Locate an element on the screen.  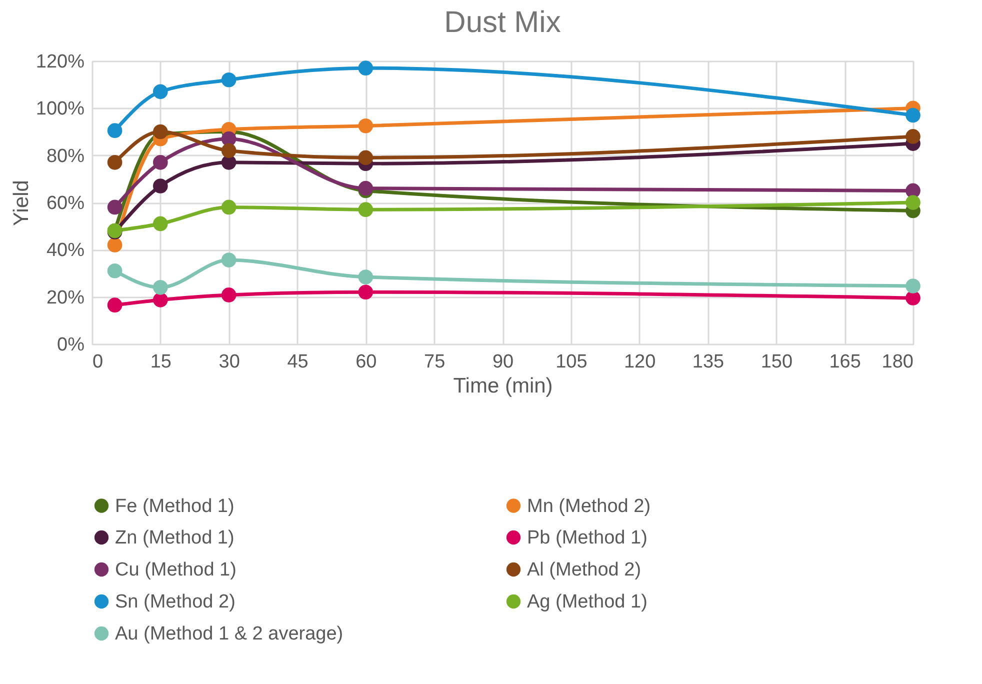
y-tick-label: 120% is located at coordinates (60, 62).